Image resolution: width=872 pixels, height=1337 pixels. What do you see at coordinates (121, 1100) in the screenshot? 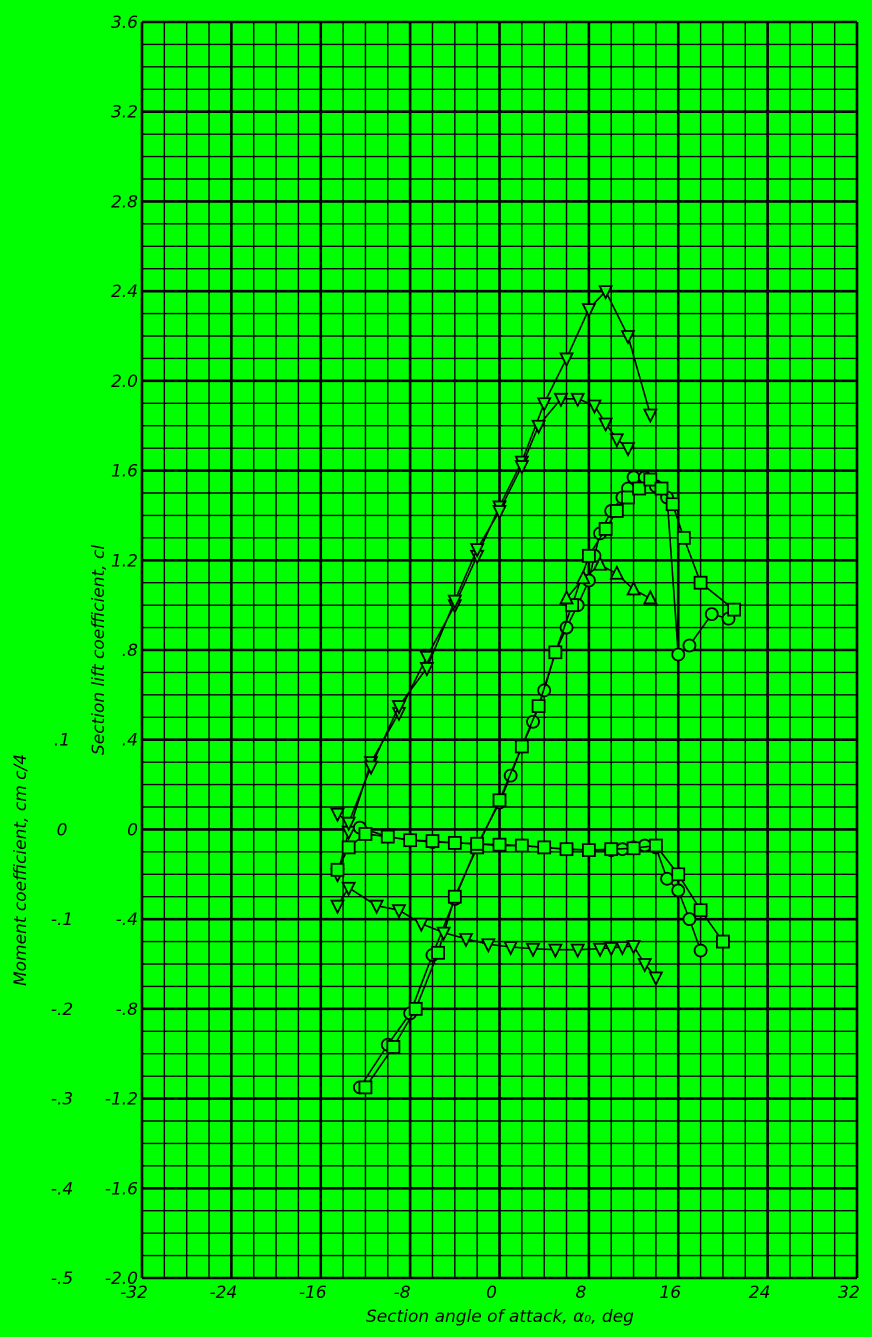
I see `y-tick-label: -1.2` at bounding box center [121, 1100].